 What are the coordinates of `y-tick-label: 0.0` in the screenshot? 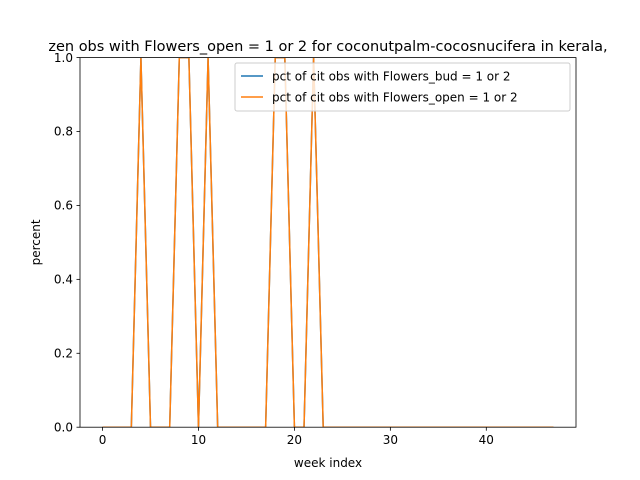 It's located at (63, 427).